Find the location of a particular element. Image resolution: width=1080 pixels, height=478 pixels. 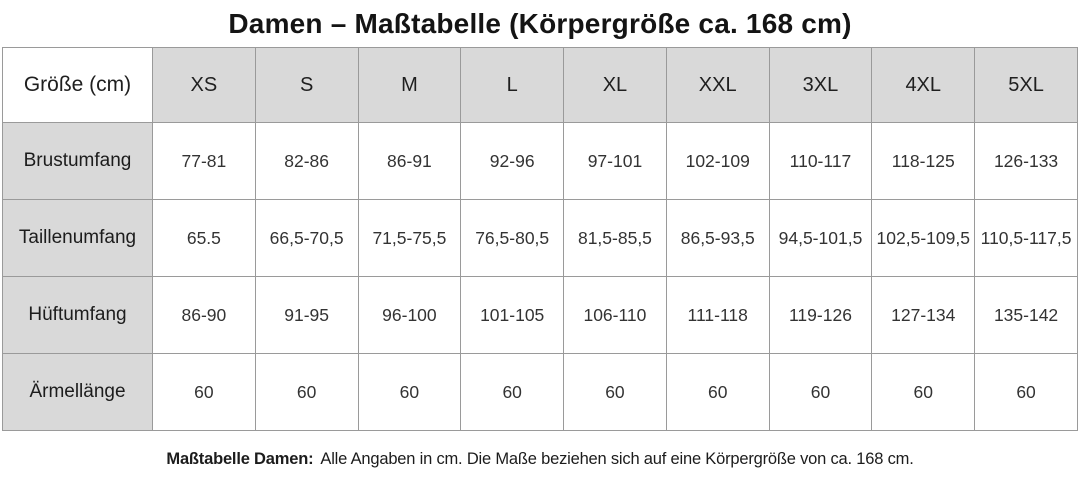

row-label-taillenumfang: Taillenumfang is located at coordinates (77, 238).